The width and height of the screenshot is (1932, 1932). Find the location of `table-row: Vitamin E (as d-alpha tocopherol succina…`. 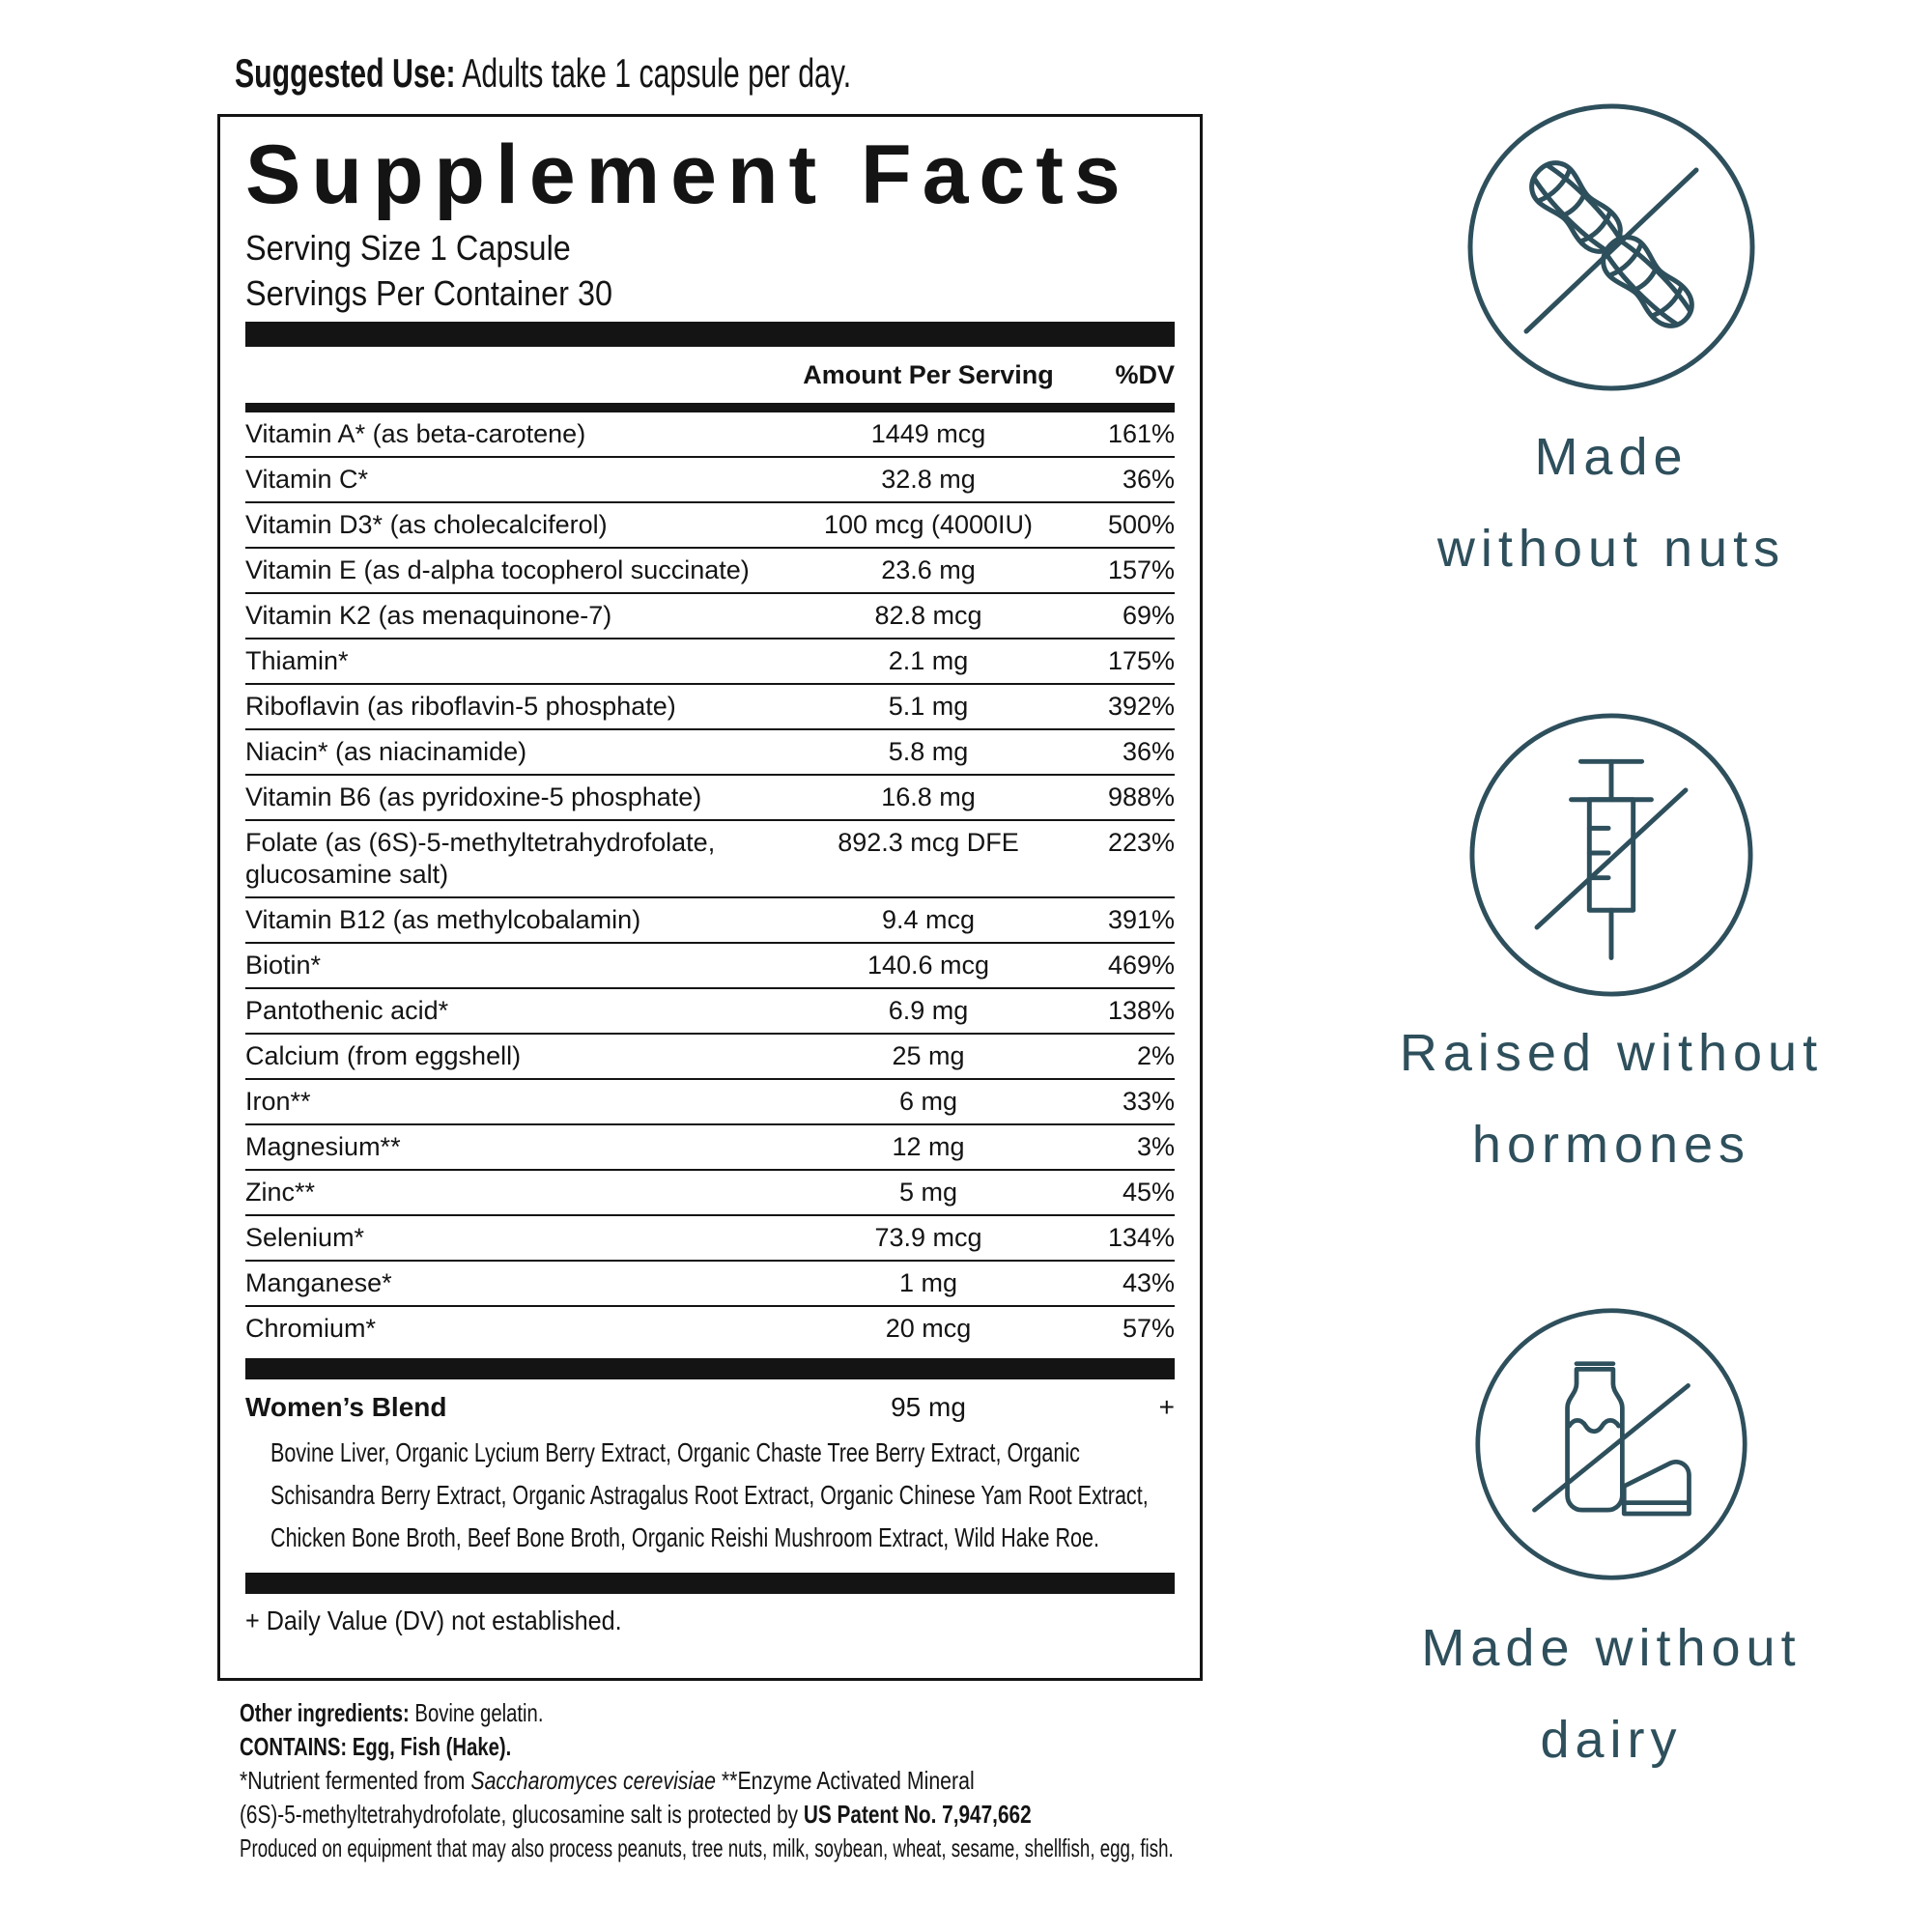

table-row: Vitamin E (as d-alpha tocopherol succina… is located at coordinates (710, 571).